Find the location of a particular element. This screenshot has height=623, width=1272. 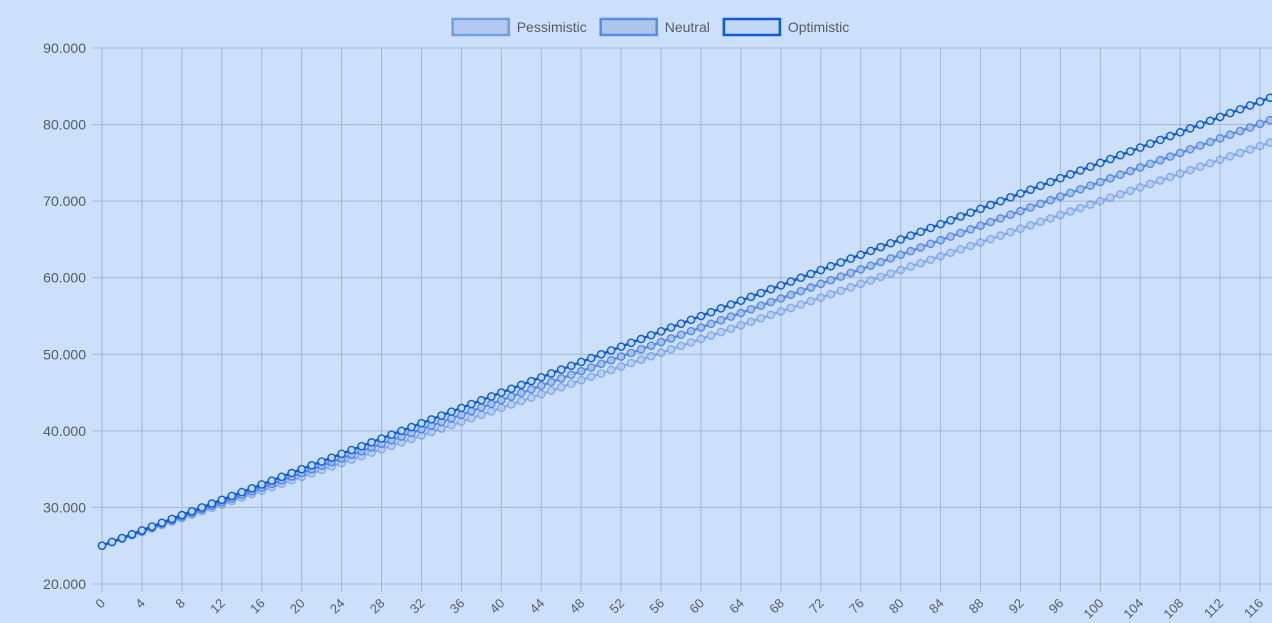

y-tick-label: 50.000 is located at coordinates (64, 354).